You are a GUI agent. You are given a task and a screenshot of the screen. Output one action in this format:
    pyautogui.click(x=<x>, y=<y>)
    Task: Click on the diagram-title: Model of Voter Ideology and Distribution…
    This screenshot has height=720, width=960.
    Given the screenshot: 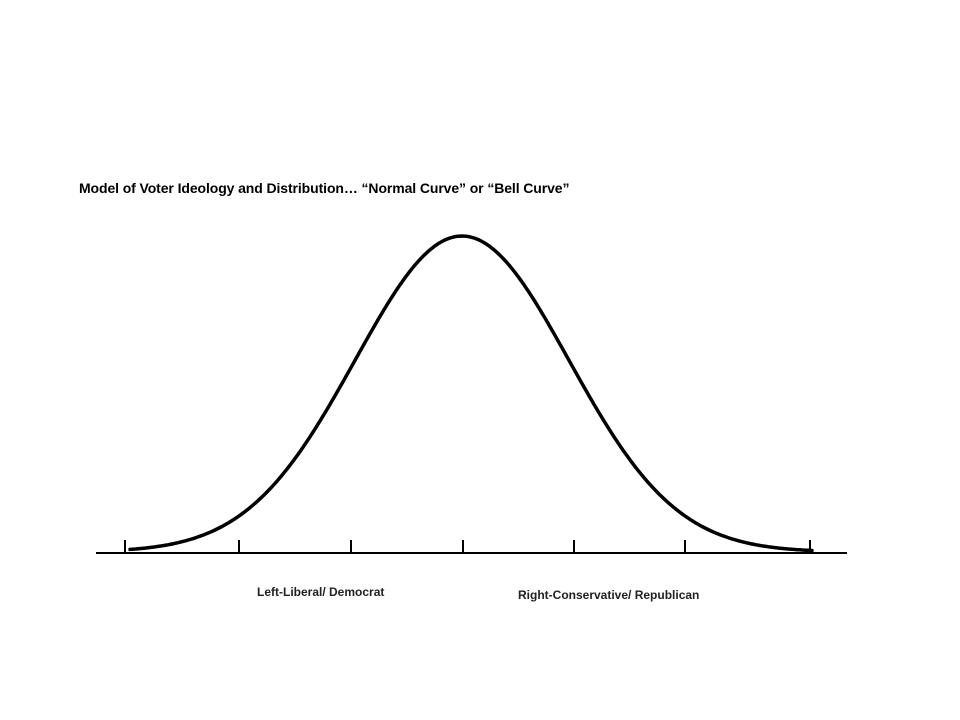 What is the action you would take?
    pyautogui.click(x=324, y=188)
    